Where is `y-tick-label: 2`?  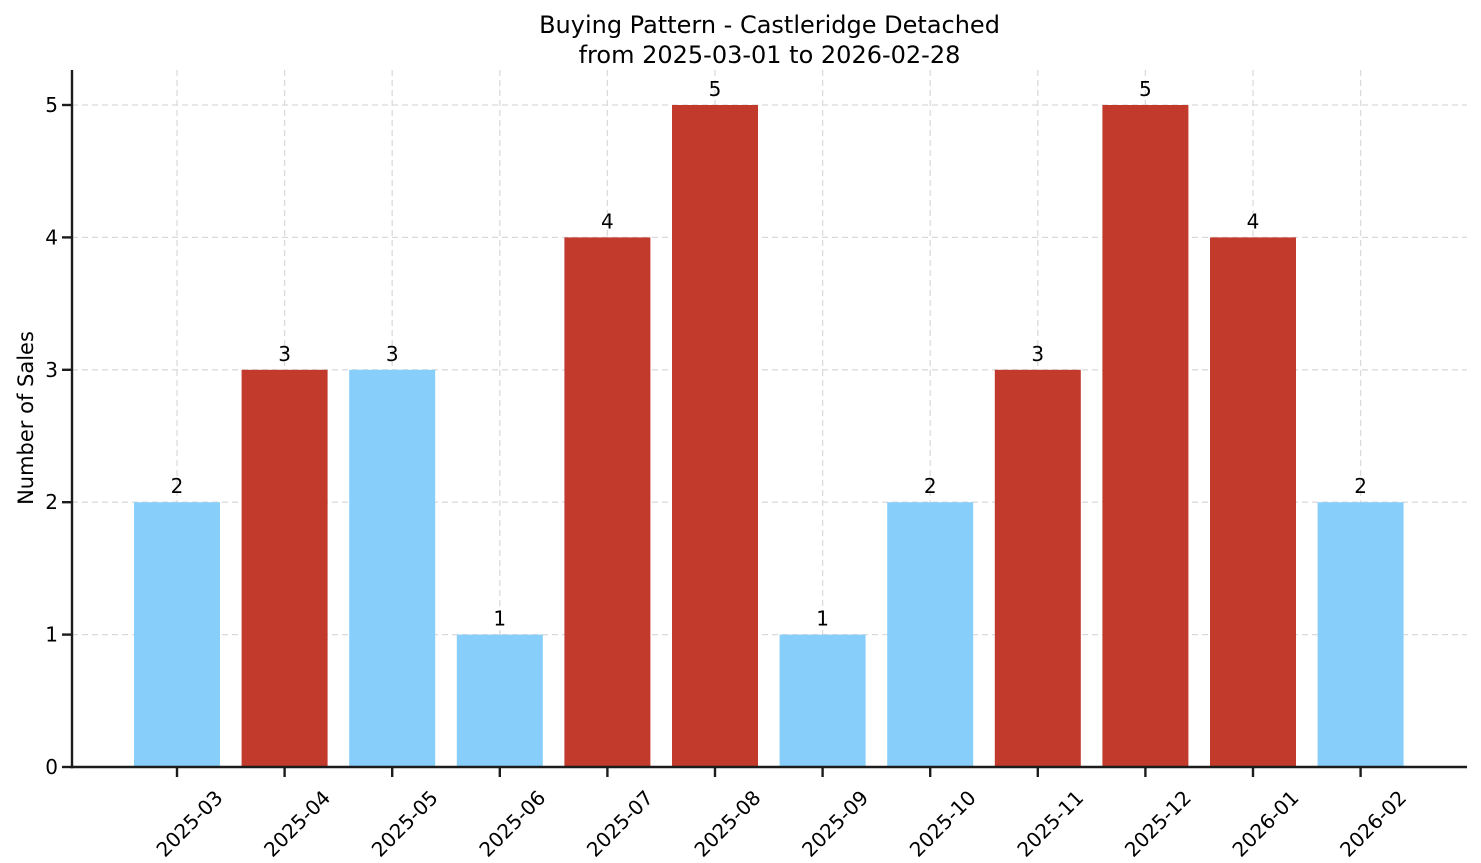 y-tick-label: 2 is located at coordinates (51, 502).